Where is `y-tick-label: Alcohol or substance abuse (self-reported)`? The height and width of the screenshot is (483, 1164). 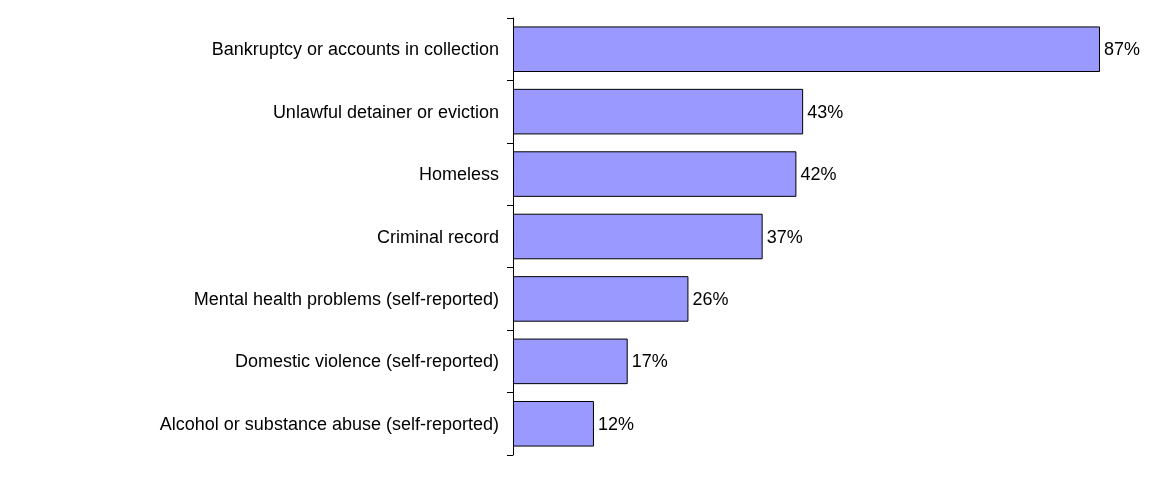
y-tick-label: Alcohol or substance abuse (self-reported) is located at coordinates (329, 423).